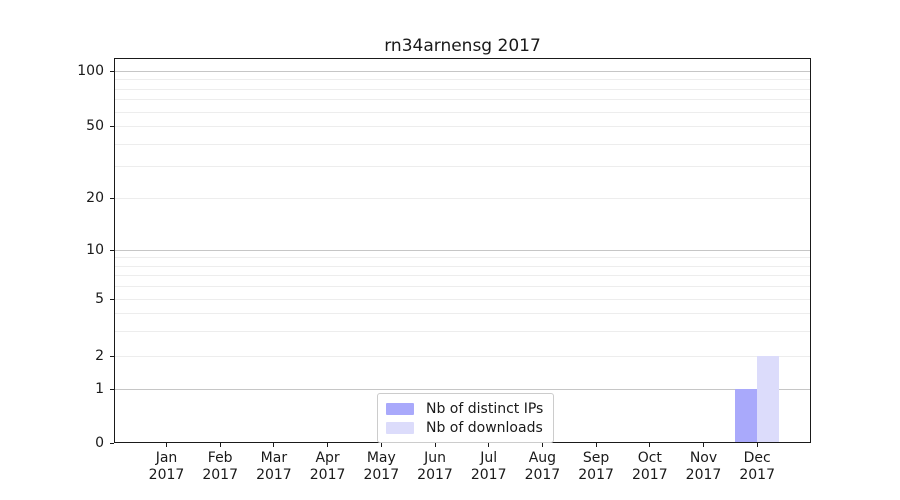  I want to click on y-tick-label: 50, so click(95, 126).